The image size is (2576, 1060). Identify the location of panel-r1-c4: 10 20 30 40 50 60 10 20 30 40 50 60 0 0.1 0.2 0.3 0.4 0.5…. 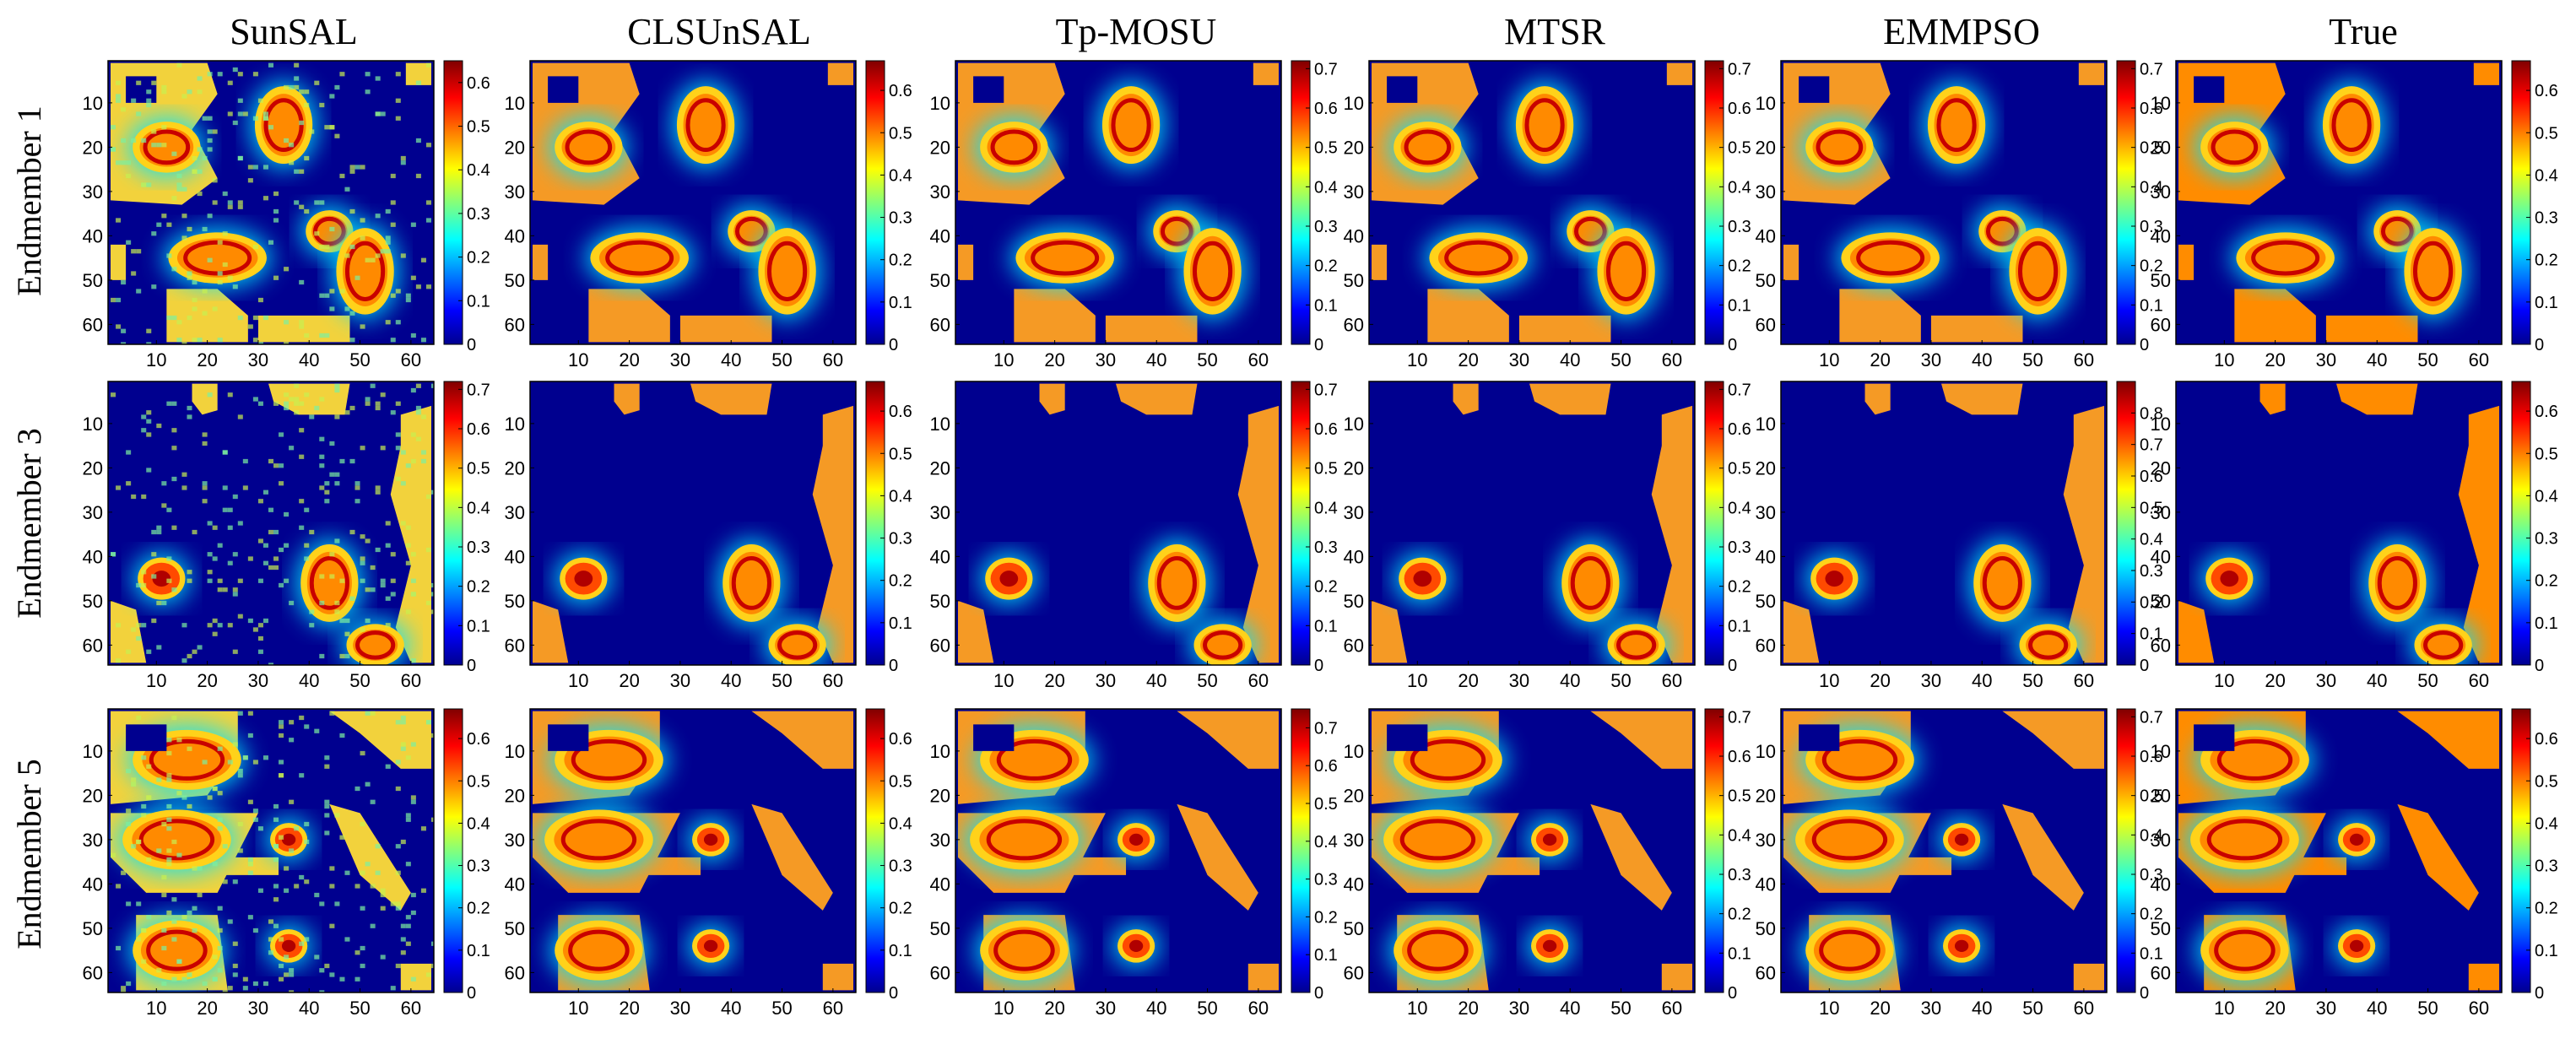
(1960, 536).